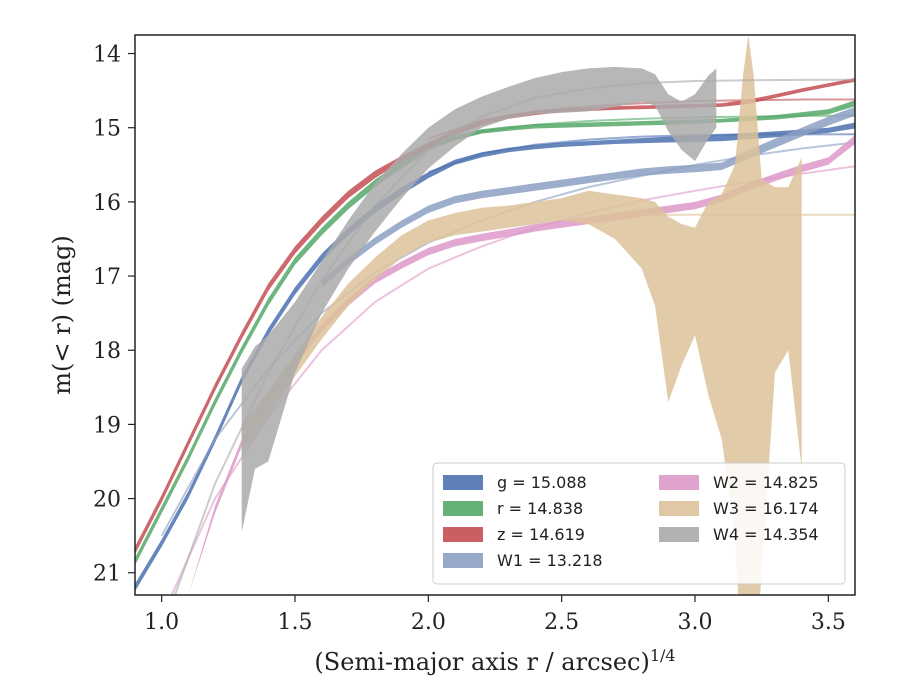  I want to click on x-tick-label: 1.5, so click(295, 622).